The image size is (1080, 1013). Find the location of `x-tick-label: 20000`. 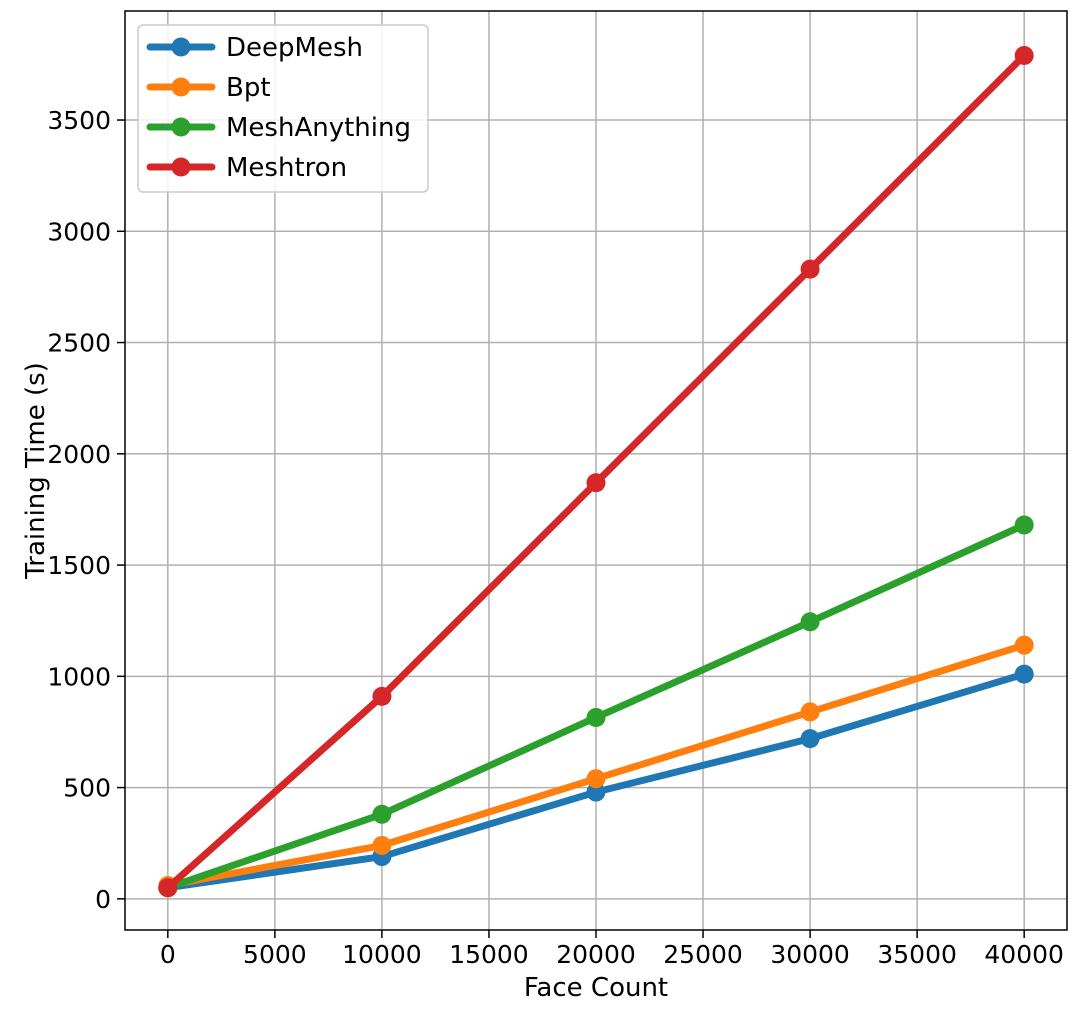

x-tick-label: 20000 is located at coordinates (596, 954).